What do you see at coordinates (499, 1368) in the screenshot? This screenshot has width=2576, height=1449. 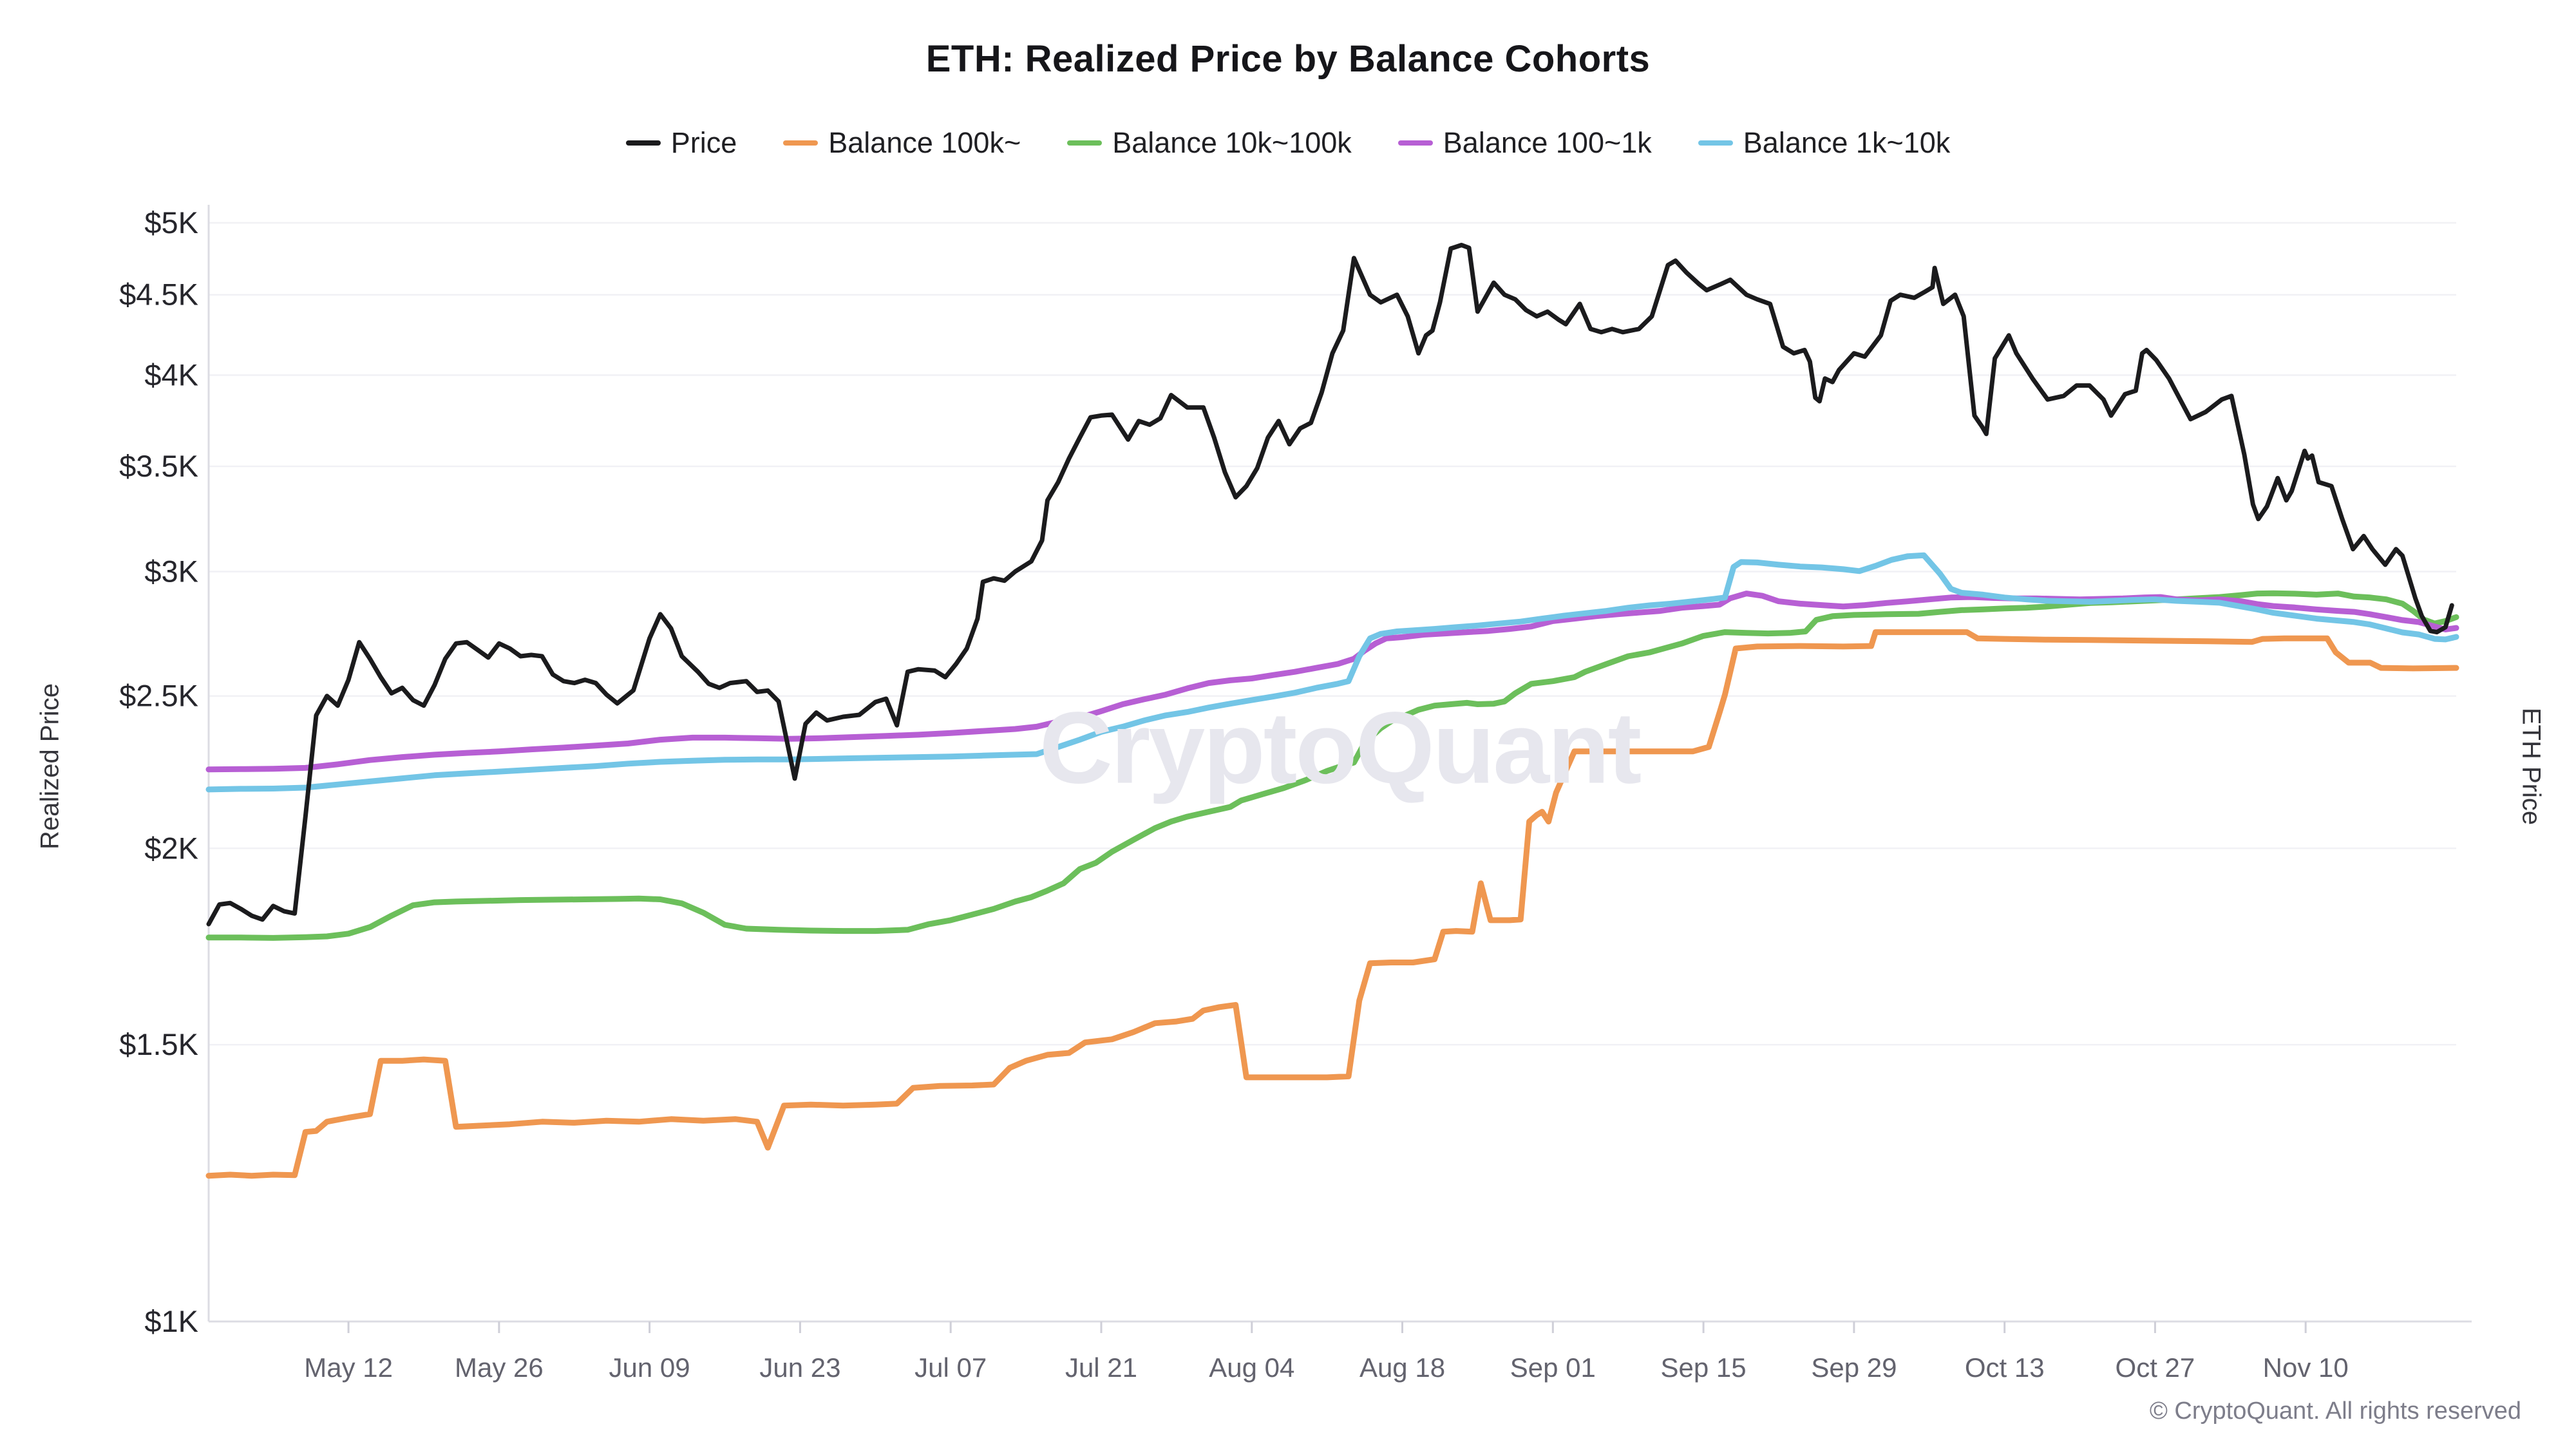 I see `x-tick-label: May 26` at bounding box center [499, 1368].